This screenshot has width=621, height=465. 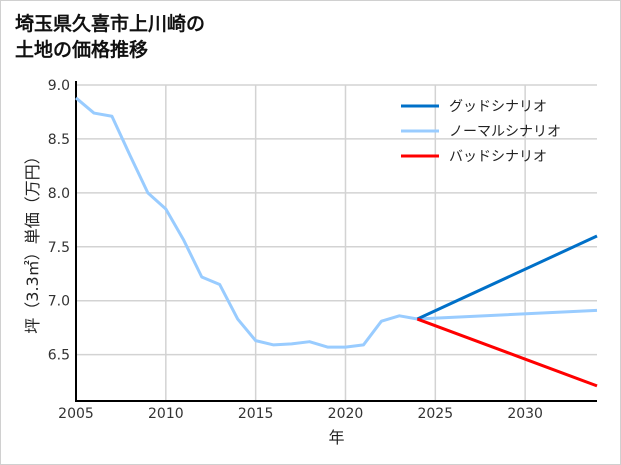 What do you see at coordinates (59, 356) in the screenshot?
I see `y-tick-label: 6.5` at bounding box center [59, 356].